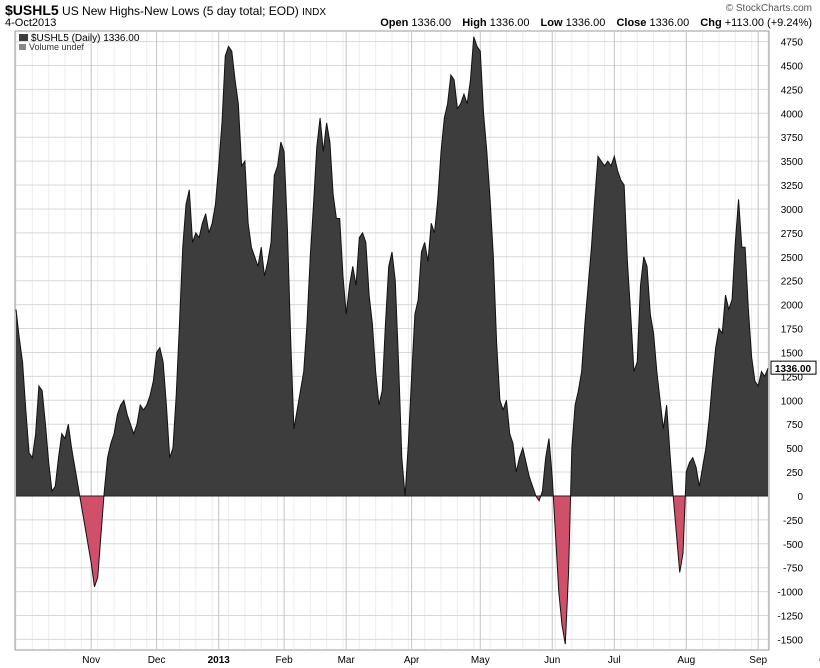 The height and width of the screenshot is (668, 820). What do you see at coordinates (768, 23) in the screenshot?
I see `change-value: +113.00 (+9.24%)` at bounding box center [768, 23].